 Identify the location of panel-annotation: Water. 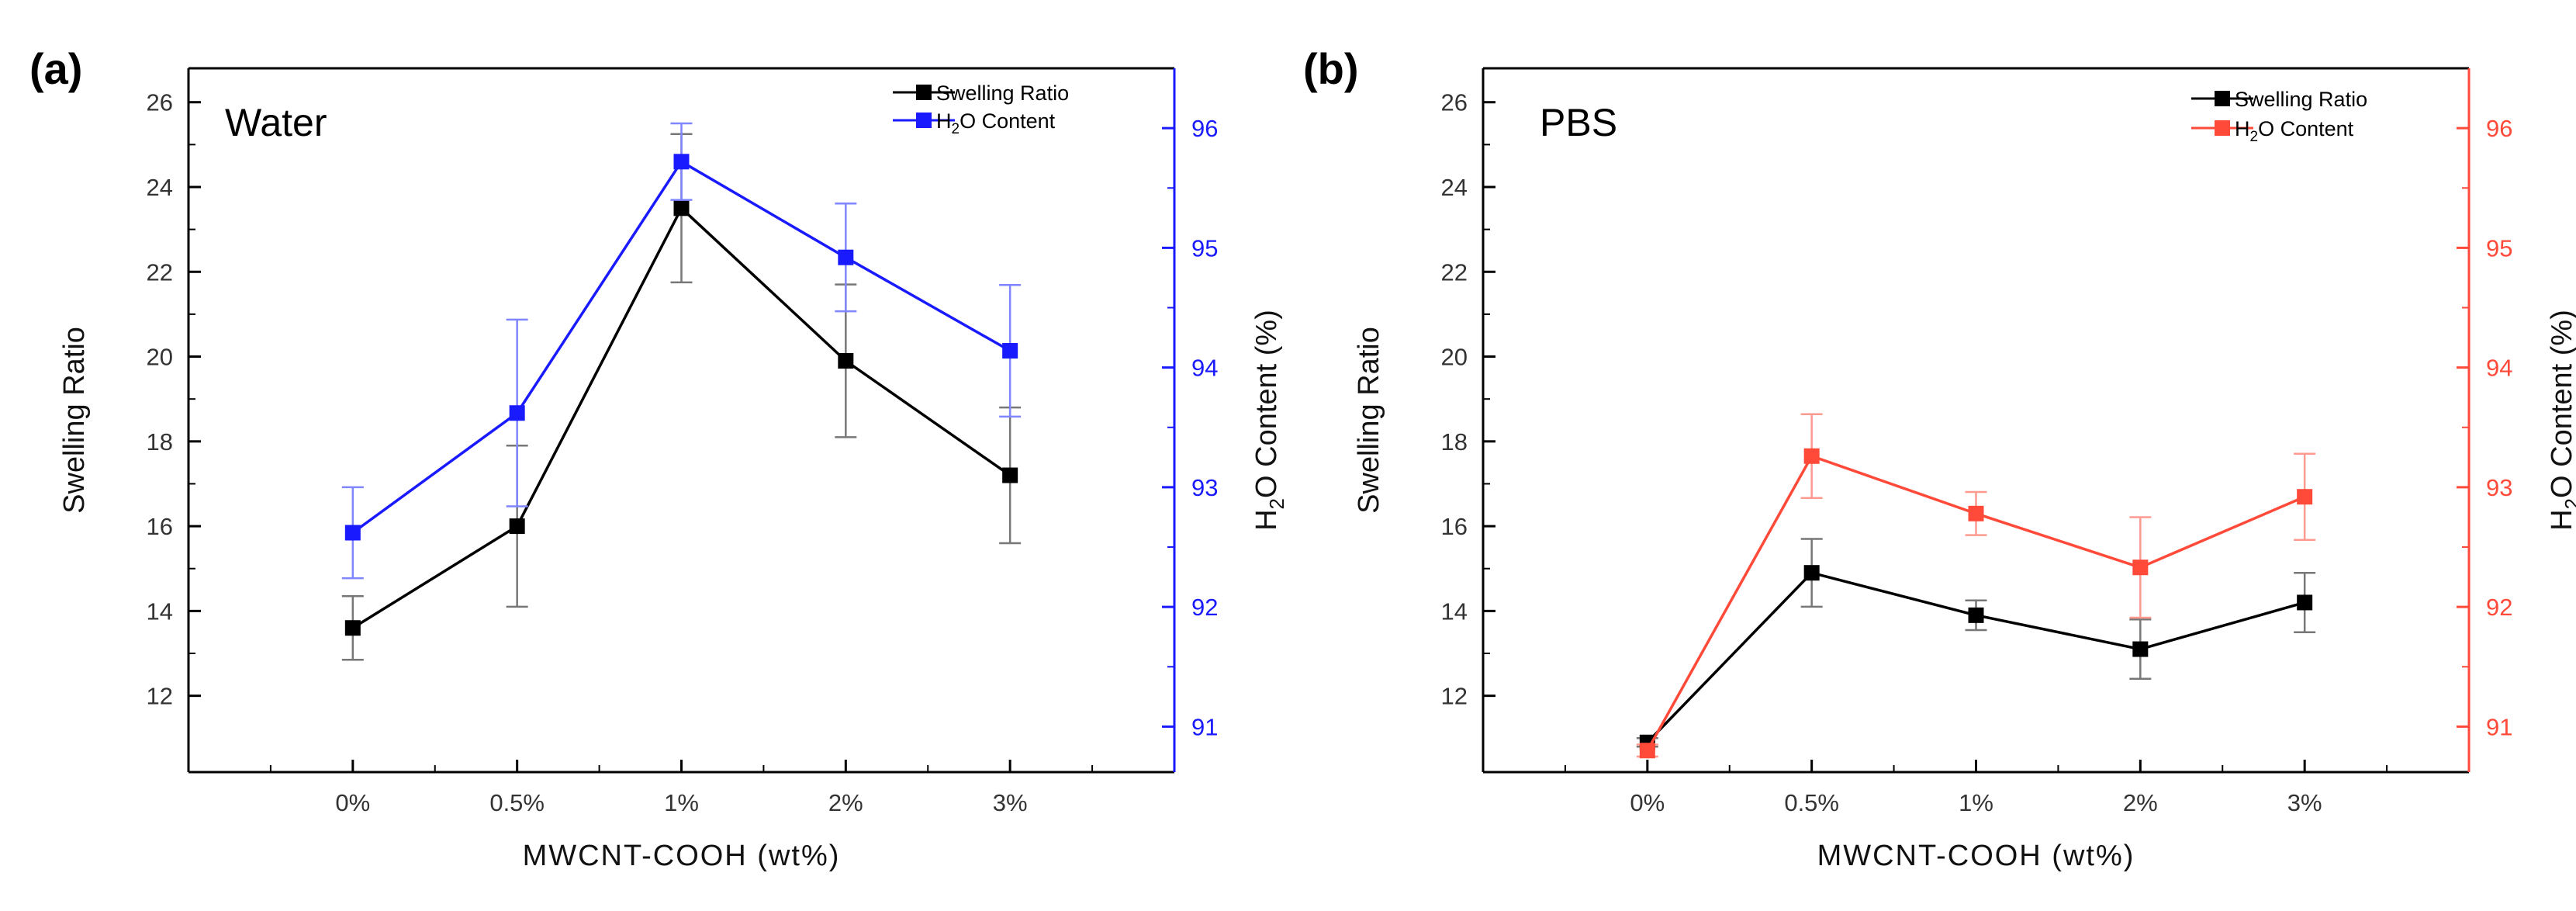
(276, 122).